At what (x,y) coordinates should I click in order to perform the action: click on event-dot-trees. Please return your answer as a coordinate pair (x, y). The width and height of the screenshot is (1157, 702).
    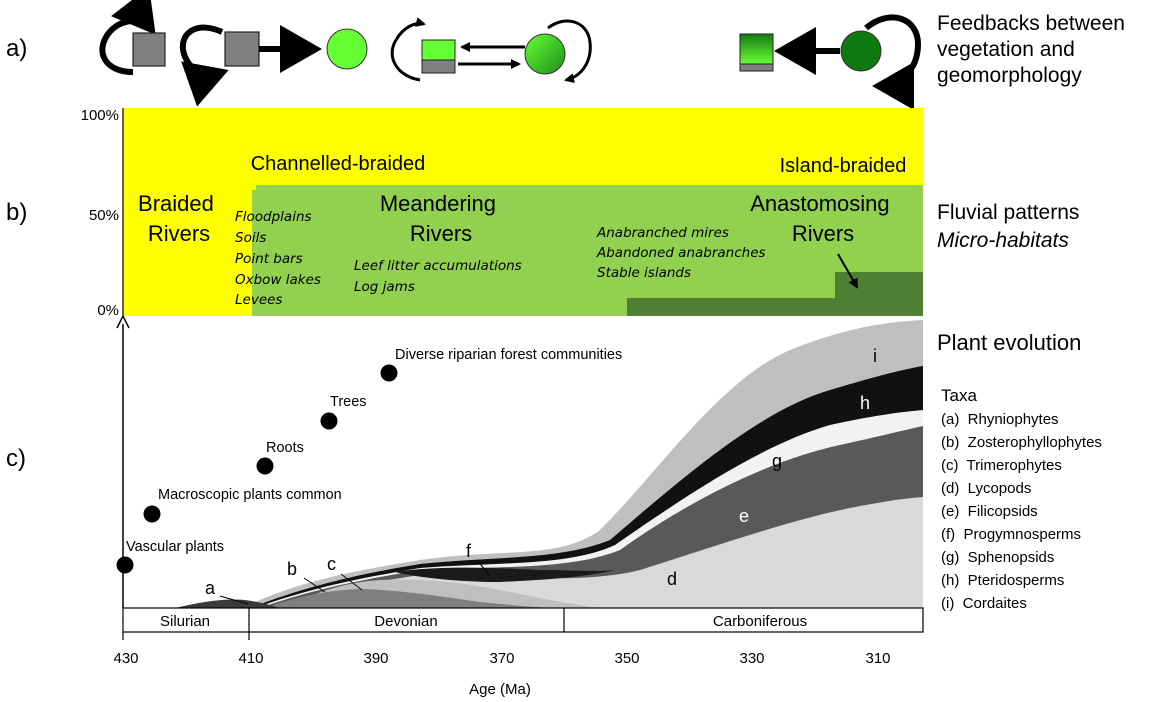
    Looking at the image, I should click on (329, 421).